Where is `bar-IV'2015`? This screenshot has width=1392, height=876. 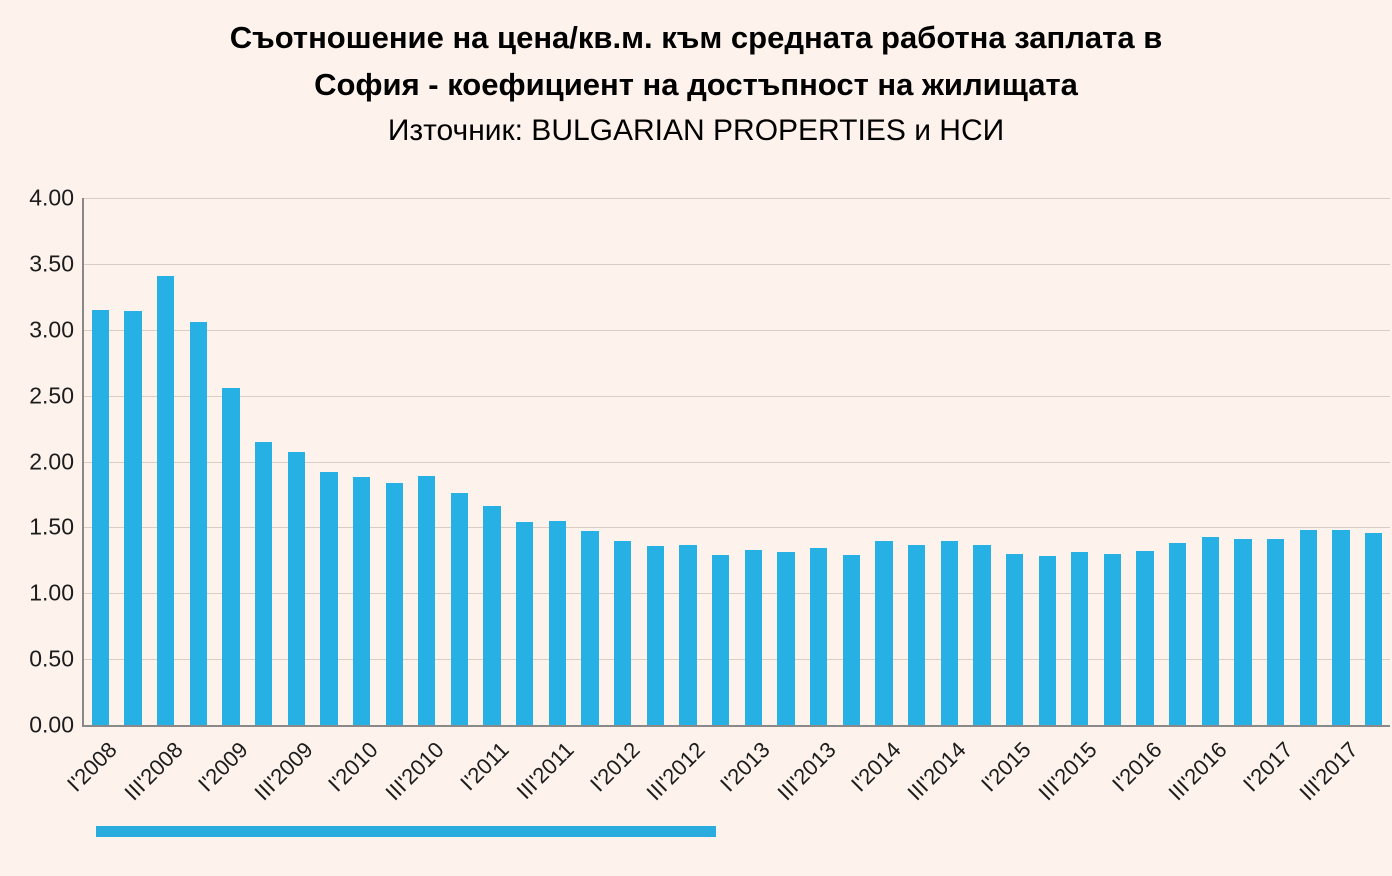
bar-IV'2015 is located at coordinates (1112, 639).